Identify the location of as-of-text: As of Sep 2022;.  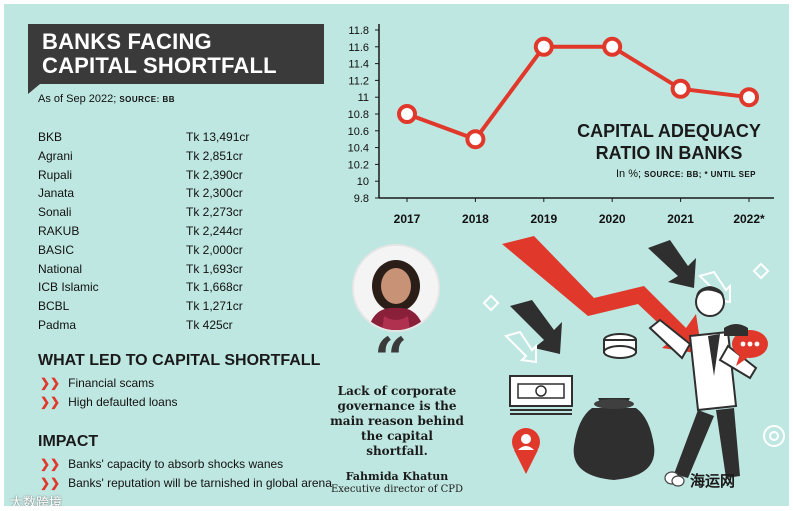
(77, 99).